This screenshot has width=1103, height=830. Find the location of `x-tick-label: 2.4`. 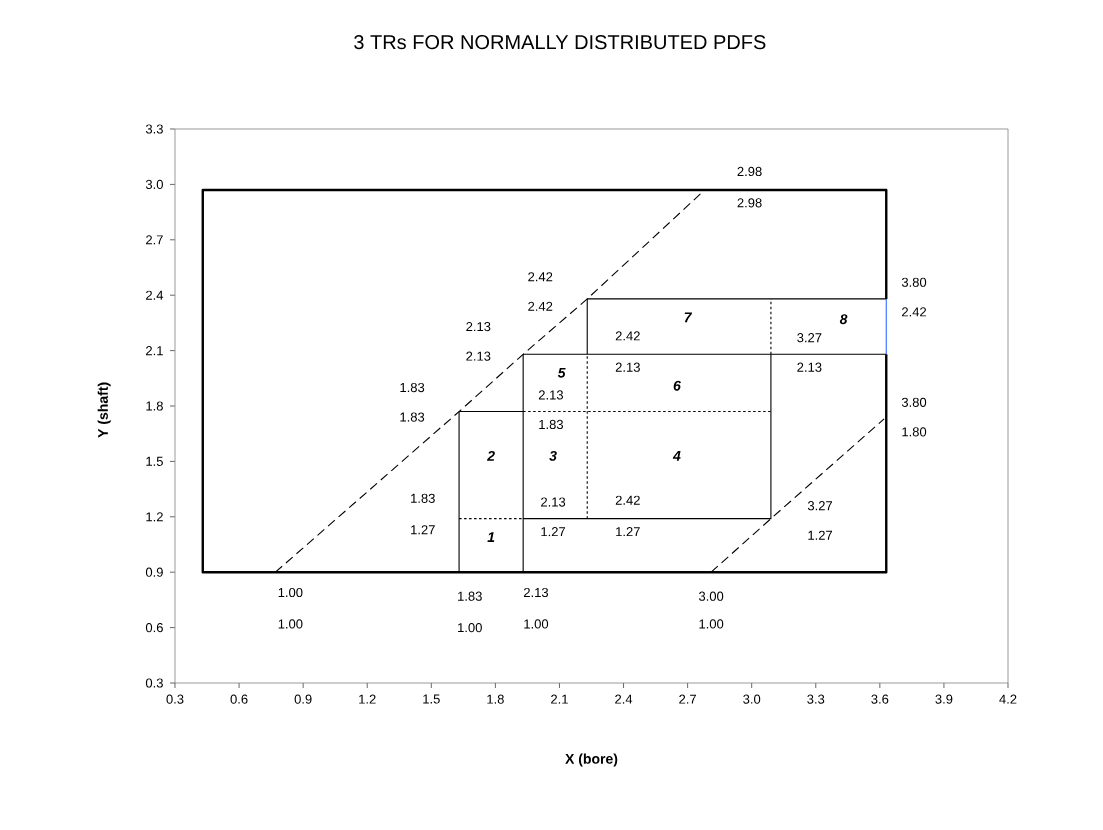

x-tick-label: 2.4 is located at coordinates (624, 699).